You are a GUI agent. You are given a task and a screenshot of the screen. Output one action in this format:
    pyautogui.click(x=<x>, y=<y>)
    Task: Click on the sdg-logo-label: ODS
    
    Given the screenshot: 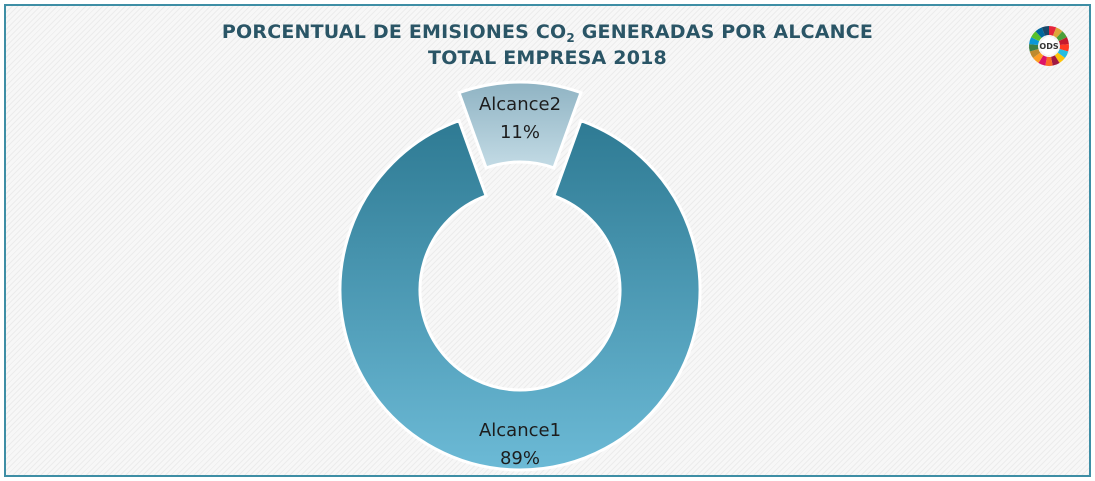 What is the action you would take?
    pyautogui.click(x=1048, y=46)
    